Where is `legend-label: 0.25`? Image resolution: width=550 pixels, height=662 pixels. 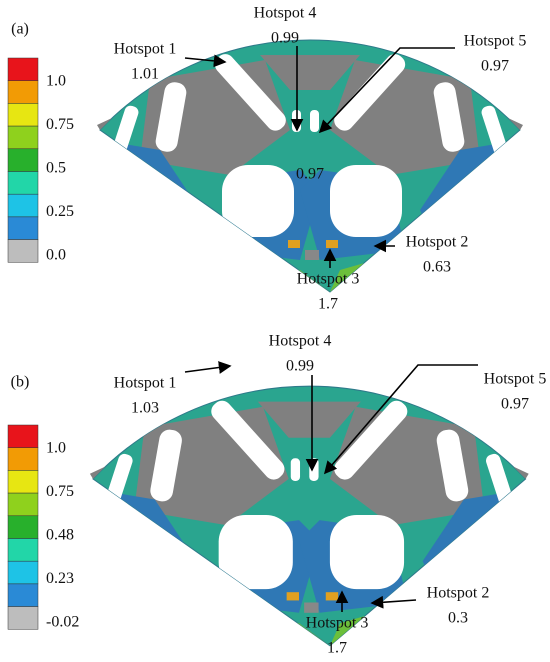
legend-label: 0.25 is located at coordinates (60, 211).